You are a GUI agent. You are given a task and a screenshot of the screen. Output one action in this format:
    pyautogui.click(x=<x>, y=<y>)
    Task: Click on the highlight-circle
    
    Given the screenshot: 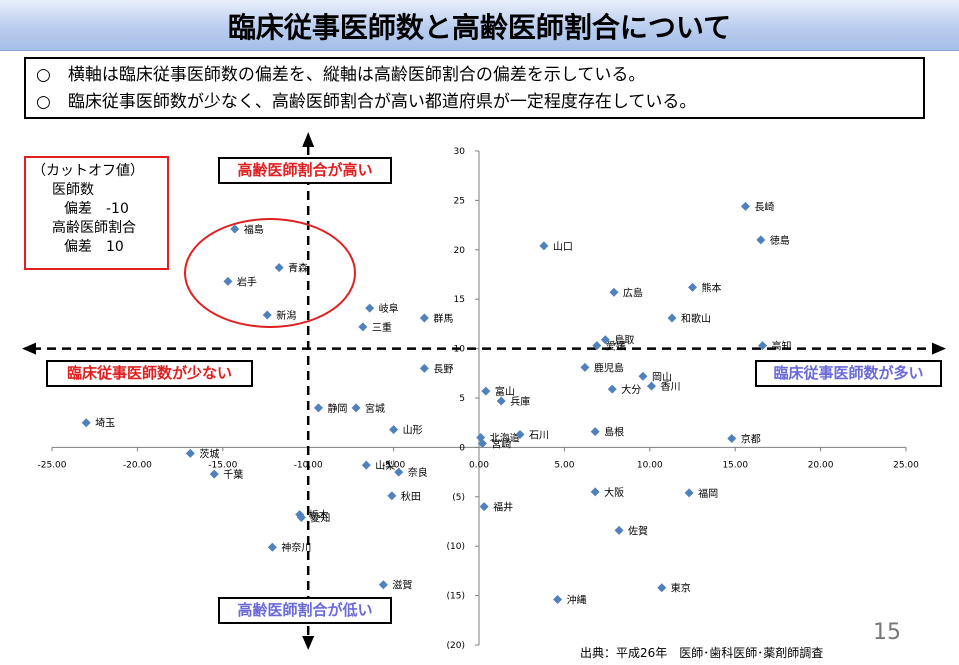 What is the action you would take?
    pyautogui.click(x=270, y=273)
    